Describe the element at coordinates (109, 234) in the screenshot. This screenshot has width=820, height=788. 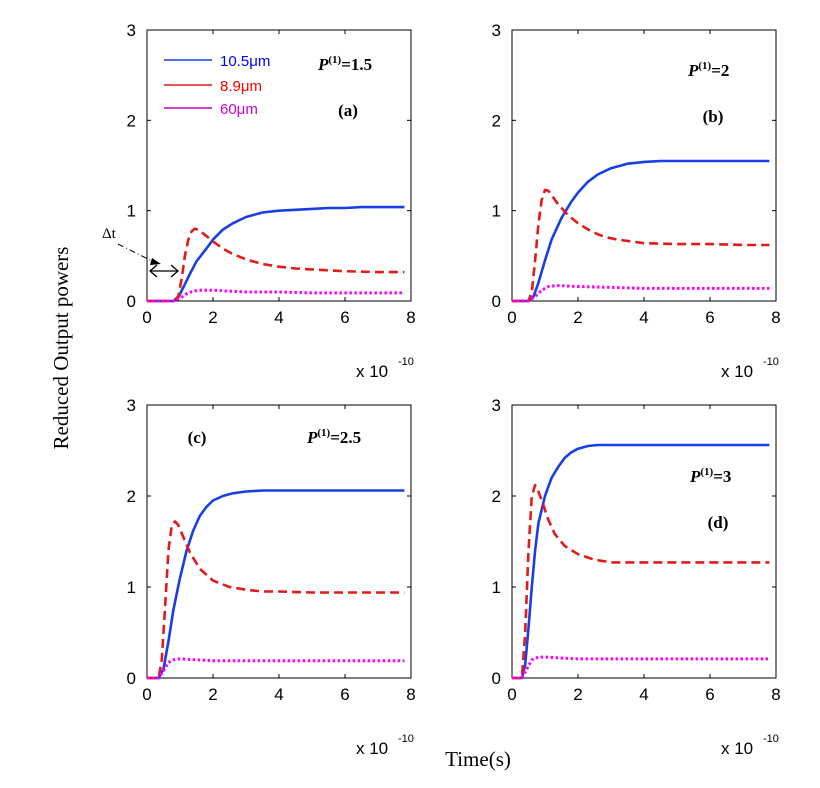
I see `delta-t-label: Δt` at that location.